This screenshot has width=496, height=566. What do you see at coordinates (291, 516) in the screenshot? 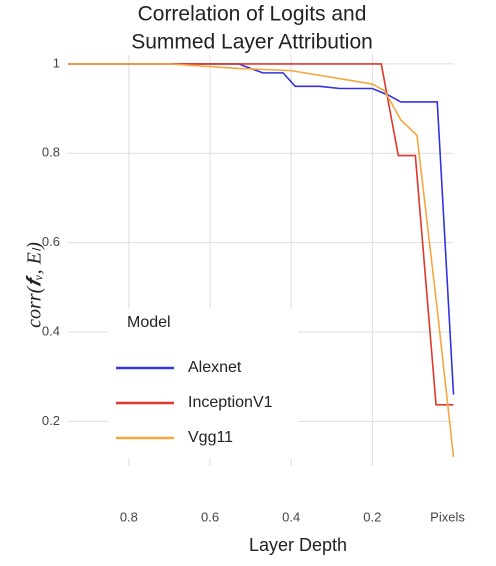
I see `x-tick-label: 0.4` at bounding box center [291, 516].